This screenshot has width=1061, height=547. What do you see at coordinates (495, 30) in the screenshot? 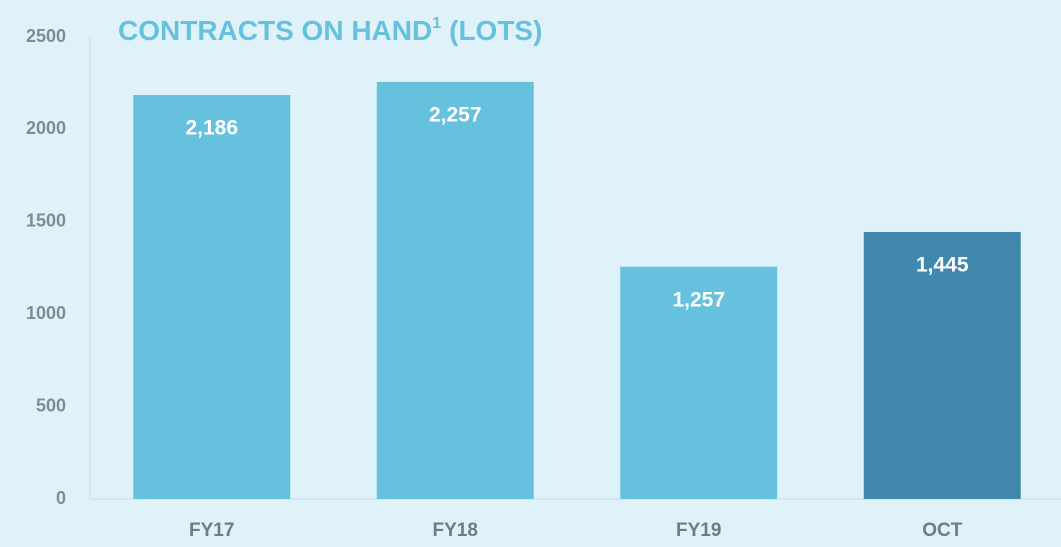
I see `title-unit: (LOTS)` at bounding box center [495, 30].